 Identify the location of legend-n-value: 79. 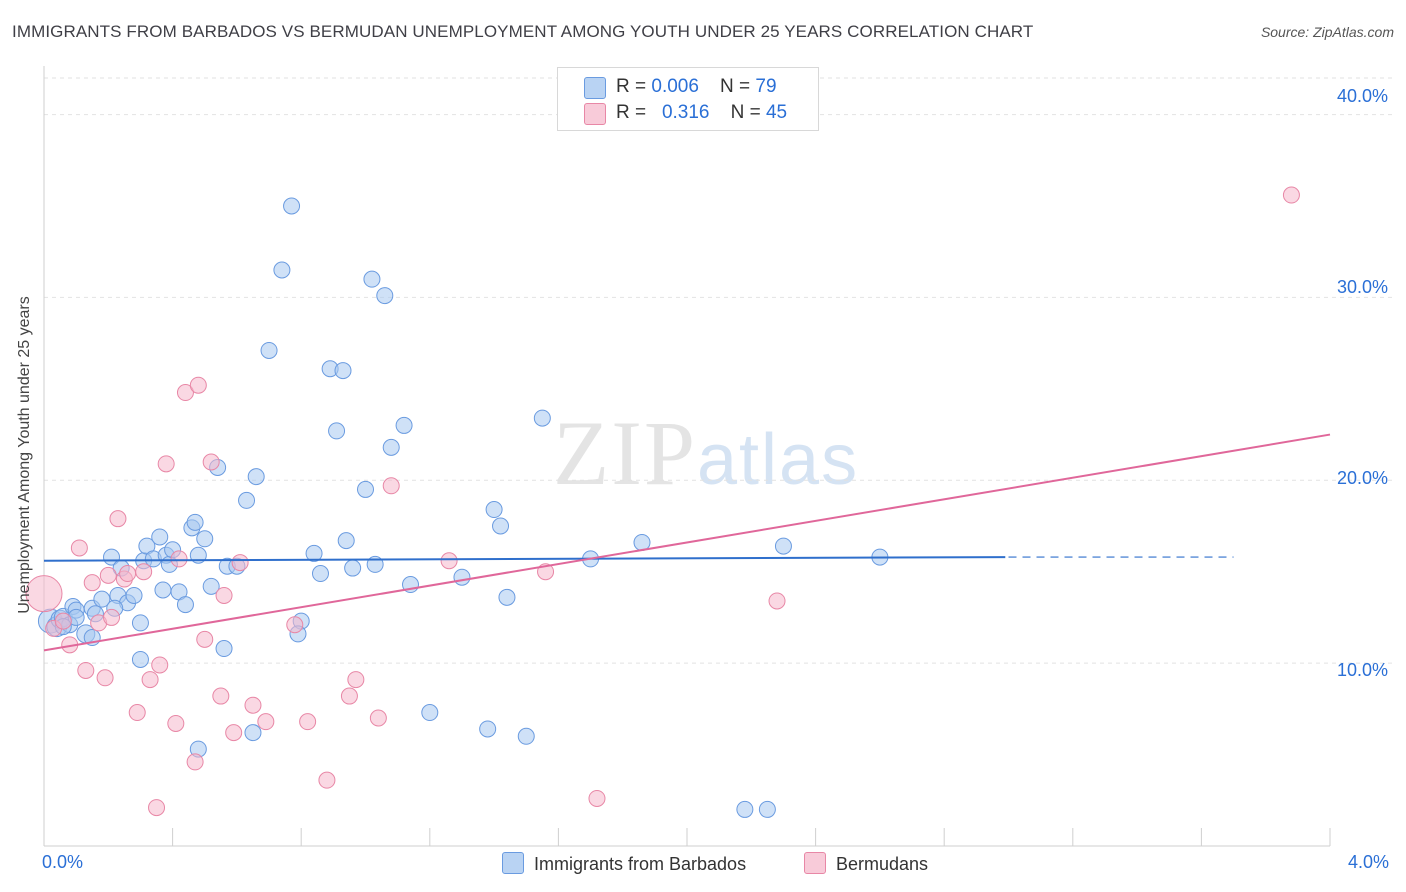
(766, 86).